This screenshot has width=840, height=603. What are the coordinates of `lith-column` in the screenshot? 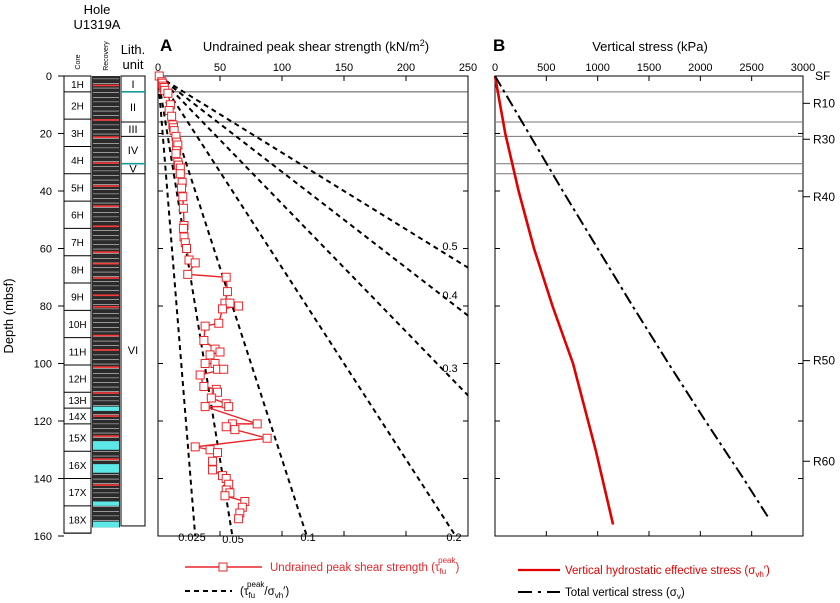 It's located at (133, 301).